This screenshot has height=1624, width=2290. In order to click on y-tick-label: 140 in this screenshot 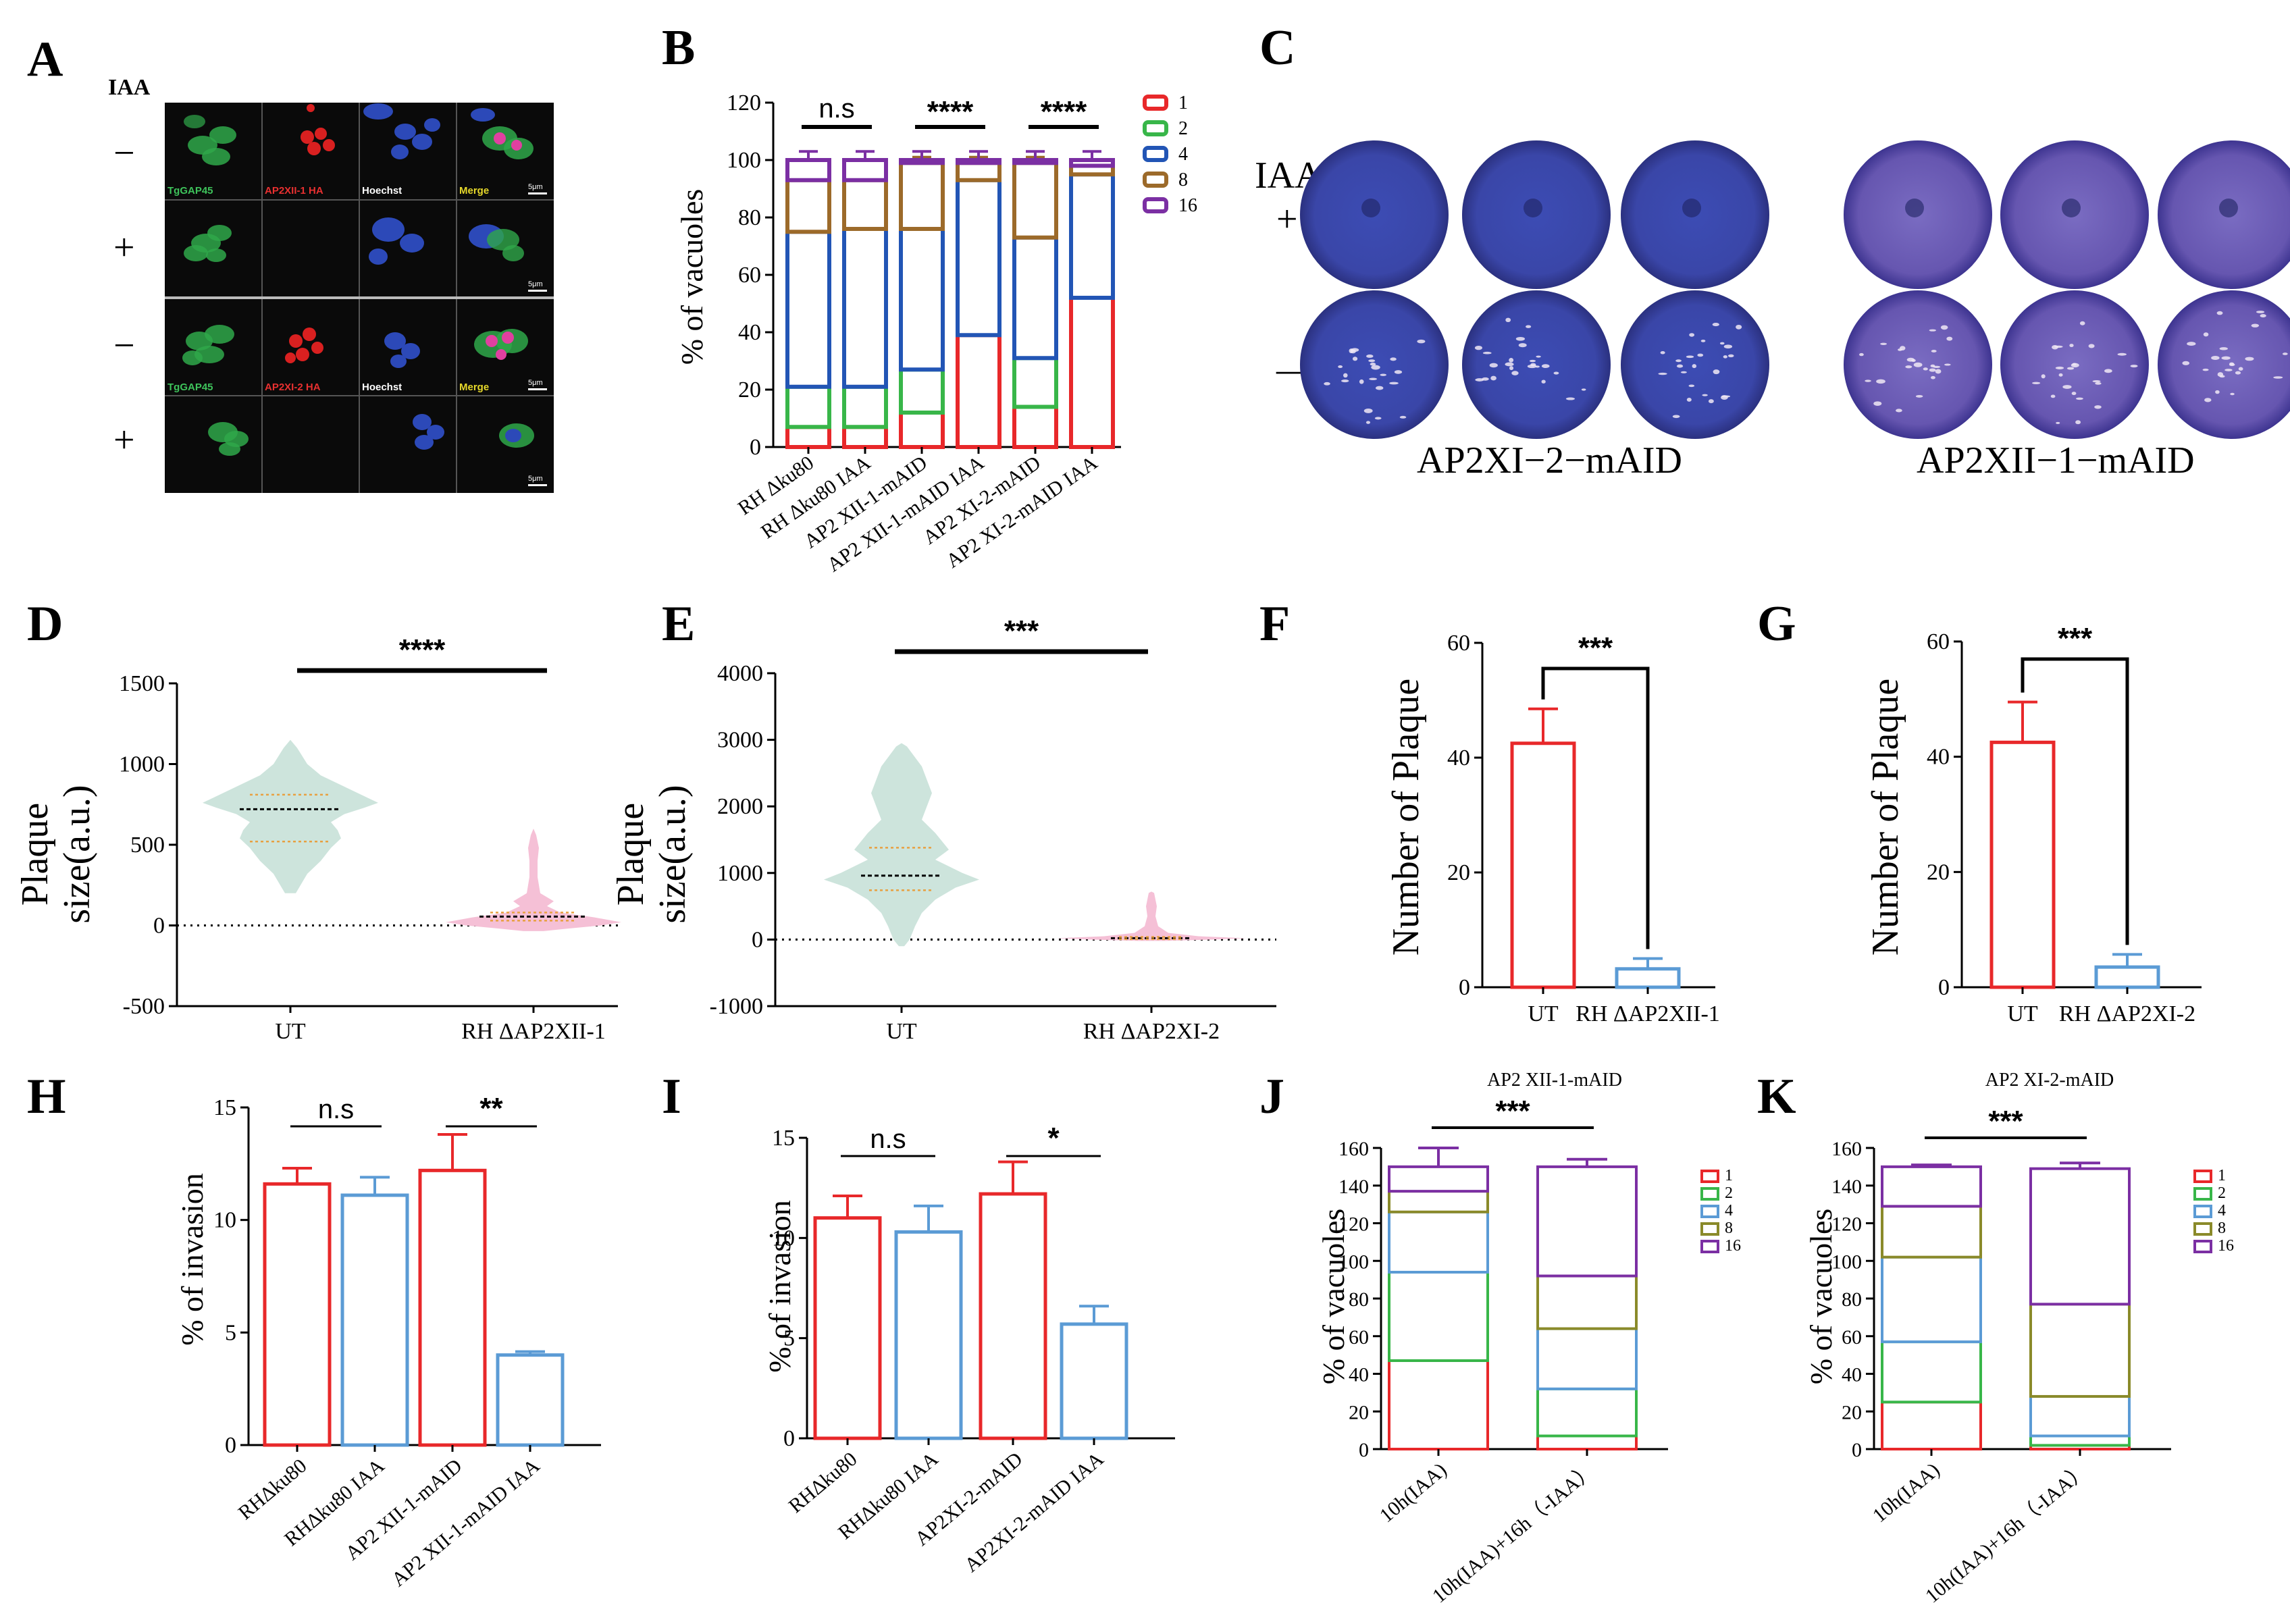, I will do `click(1846, 1187)`.